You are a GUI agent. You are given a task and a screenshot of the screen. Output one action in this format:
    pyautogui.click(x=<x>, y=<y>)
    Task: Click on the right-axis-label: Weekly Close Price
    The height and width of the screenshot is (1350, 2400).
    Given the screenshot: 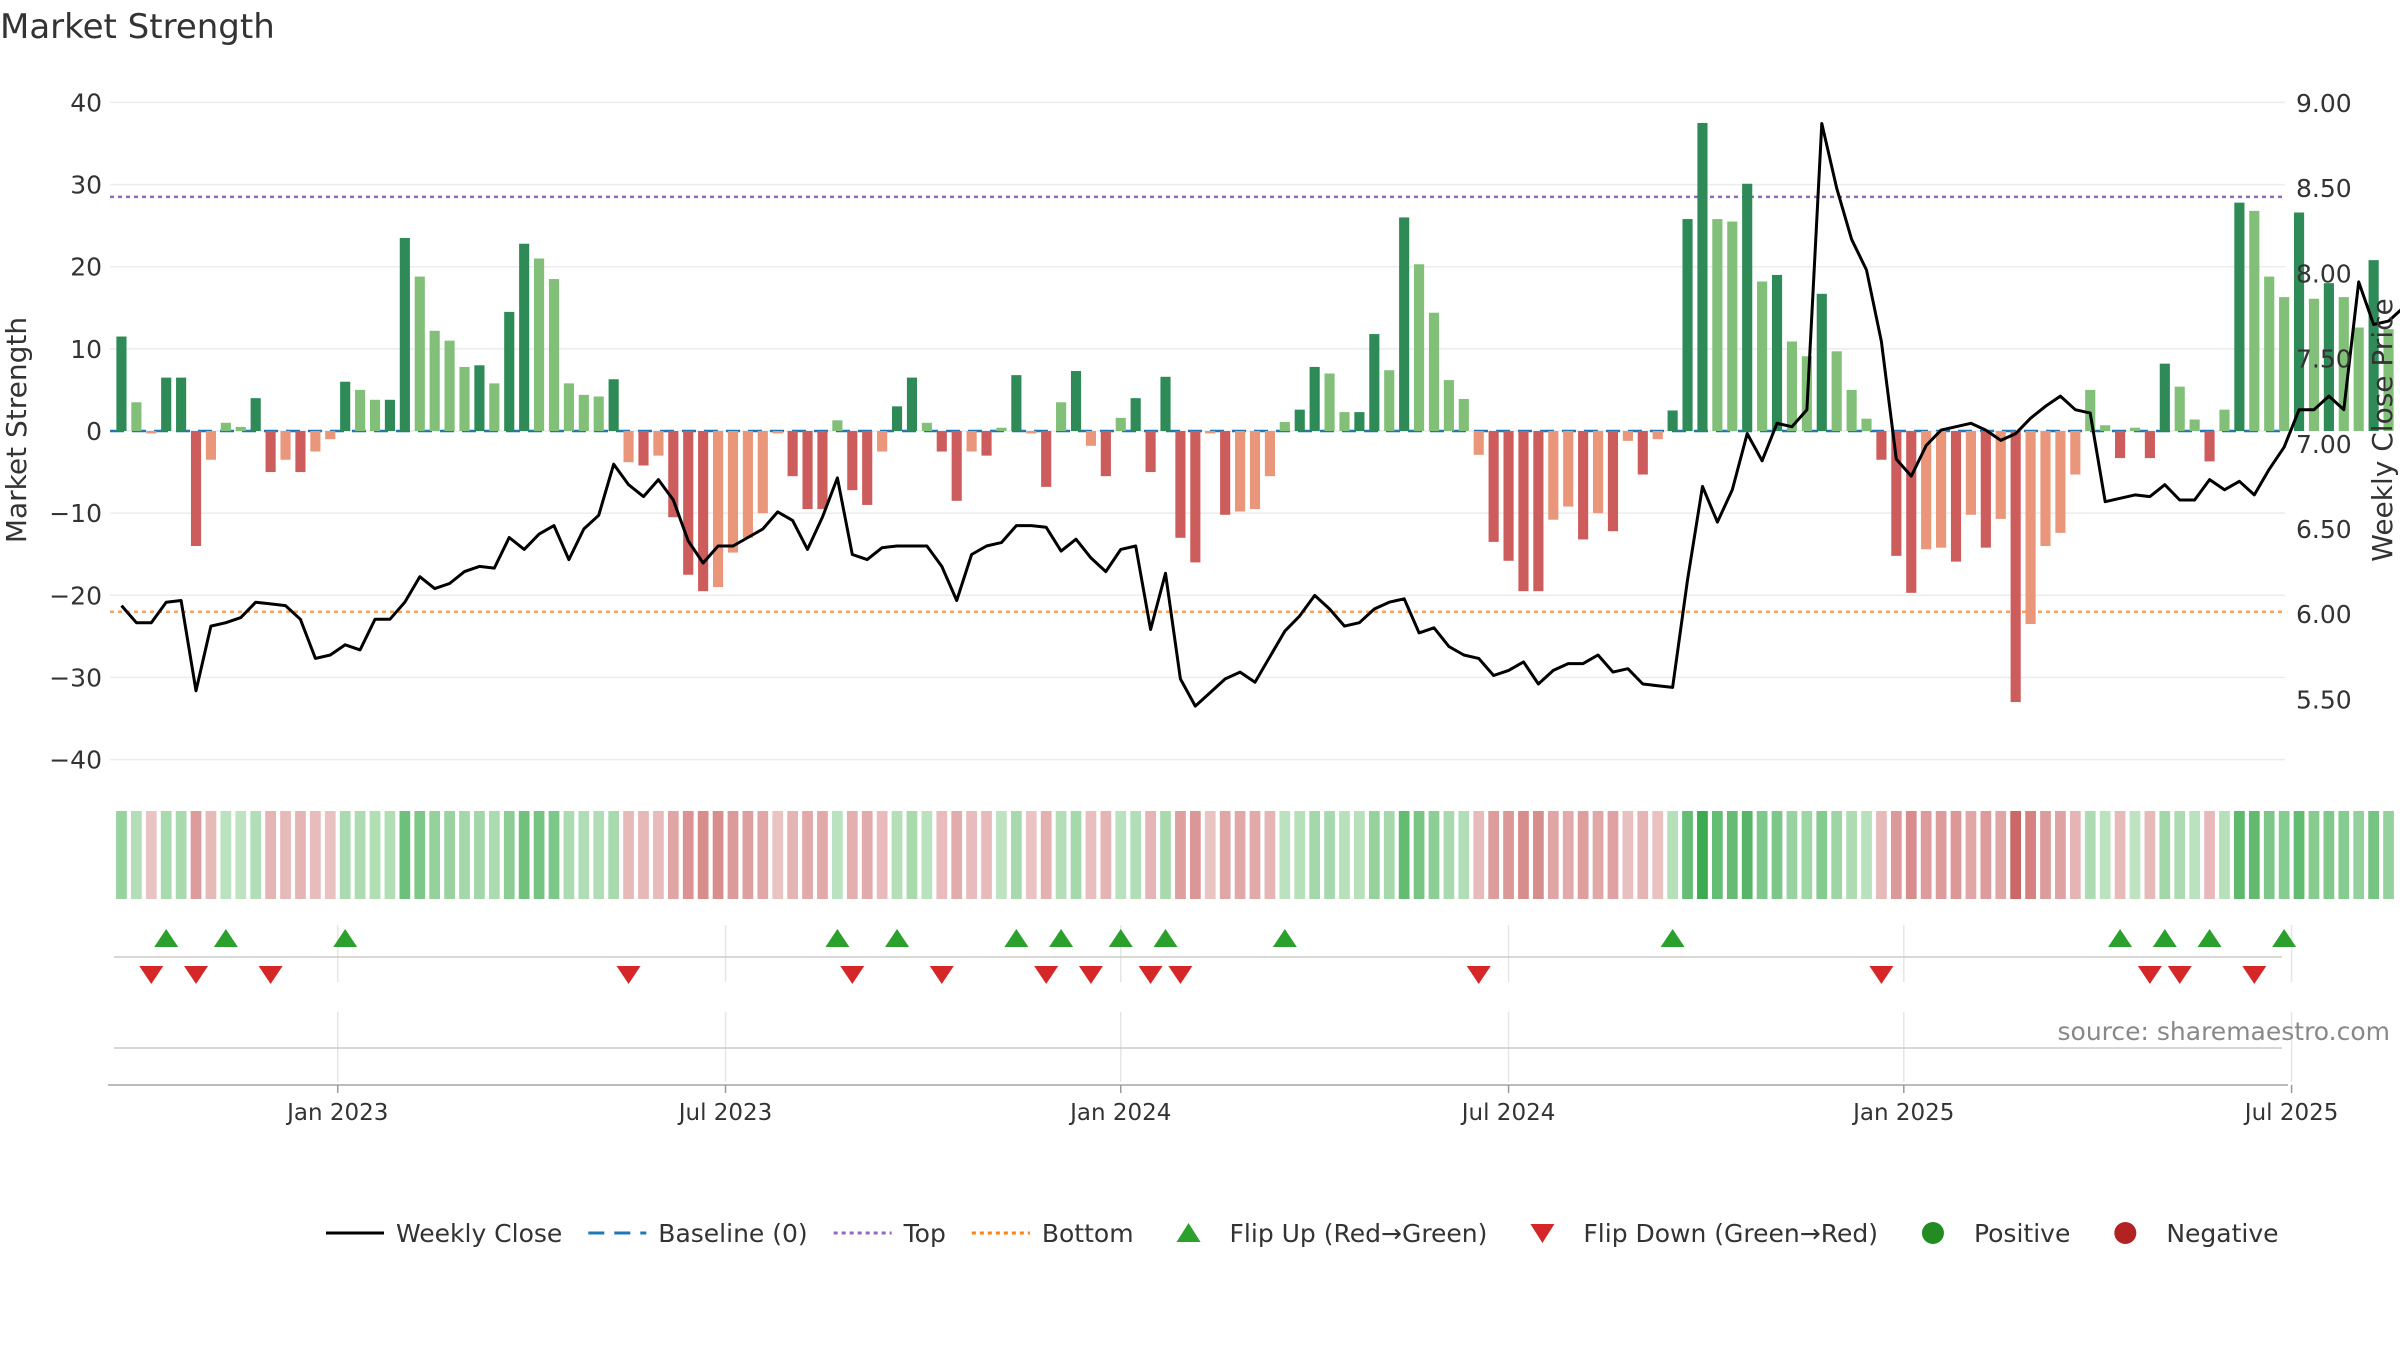 What is the action you would take?
    pyautogui.click(x=2382, y=429)
    